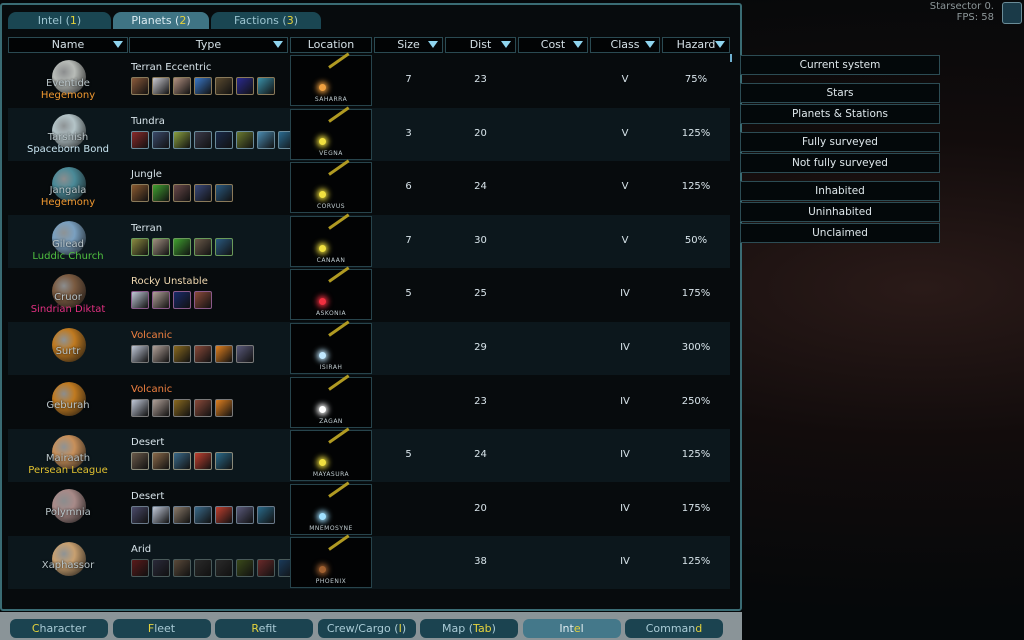  Describe the element at coordinates (266, 20) in the screenshot. I see `tab-factions: Factions (3)` at that location.